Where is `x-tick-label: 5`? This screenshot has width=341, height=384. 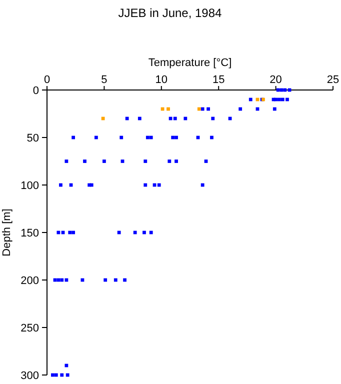
x-tick-label: 5 is located at coordinates (104, 80).